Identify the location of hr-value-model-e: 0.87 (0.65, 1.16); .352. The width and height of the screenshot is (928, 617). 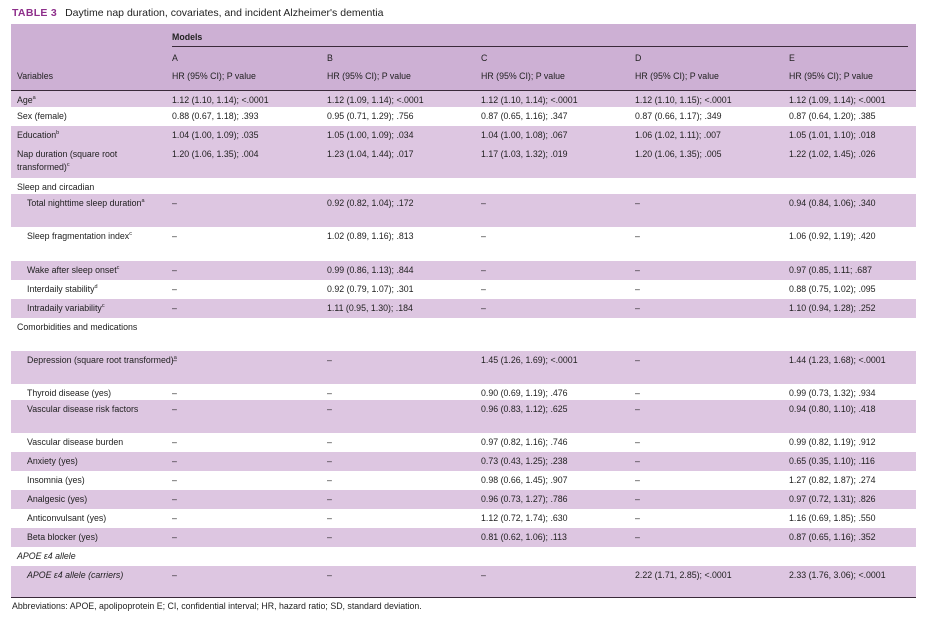
(832, 537).